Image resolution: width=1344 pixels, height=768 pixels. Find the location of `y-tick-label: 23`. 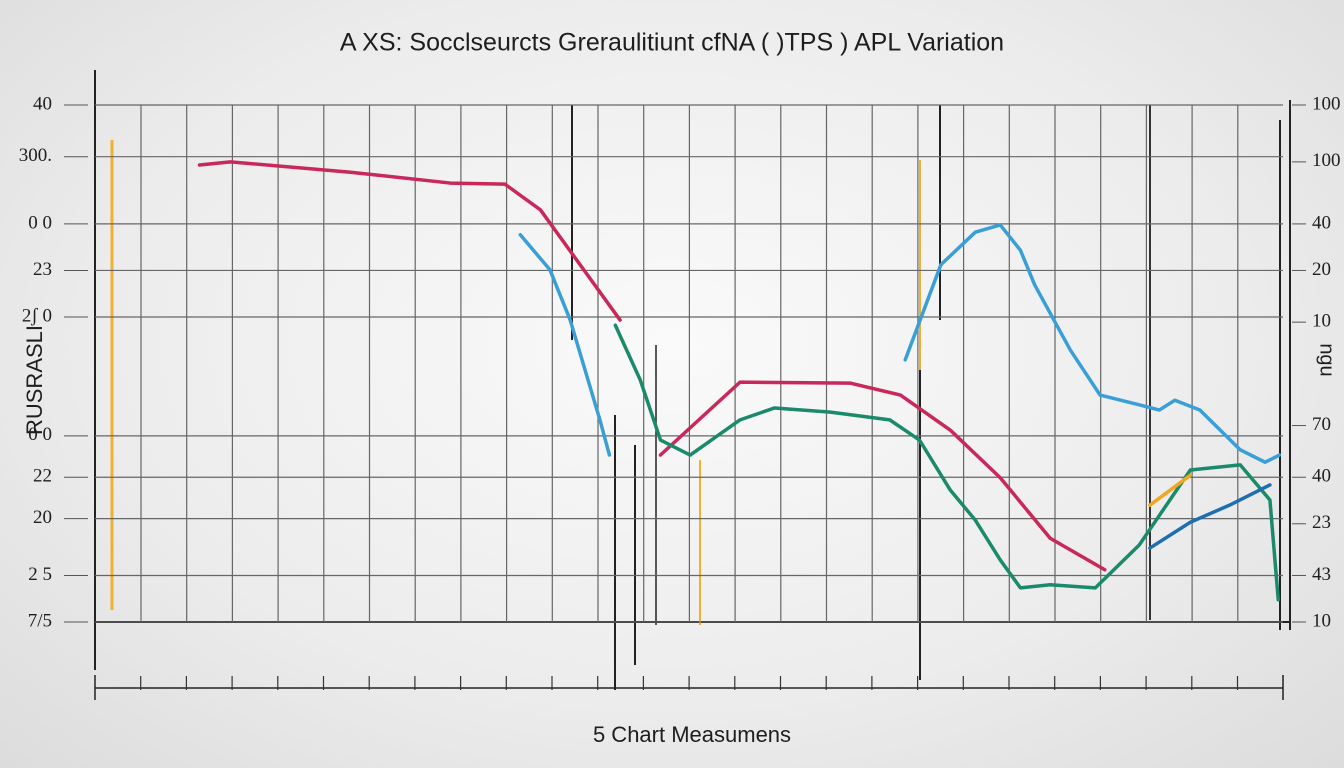

y-tick-label: 23 is located at coordinates (42, 269).